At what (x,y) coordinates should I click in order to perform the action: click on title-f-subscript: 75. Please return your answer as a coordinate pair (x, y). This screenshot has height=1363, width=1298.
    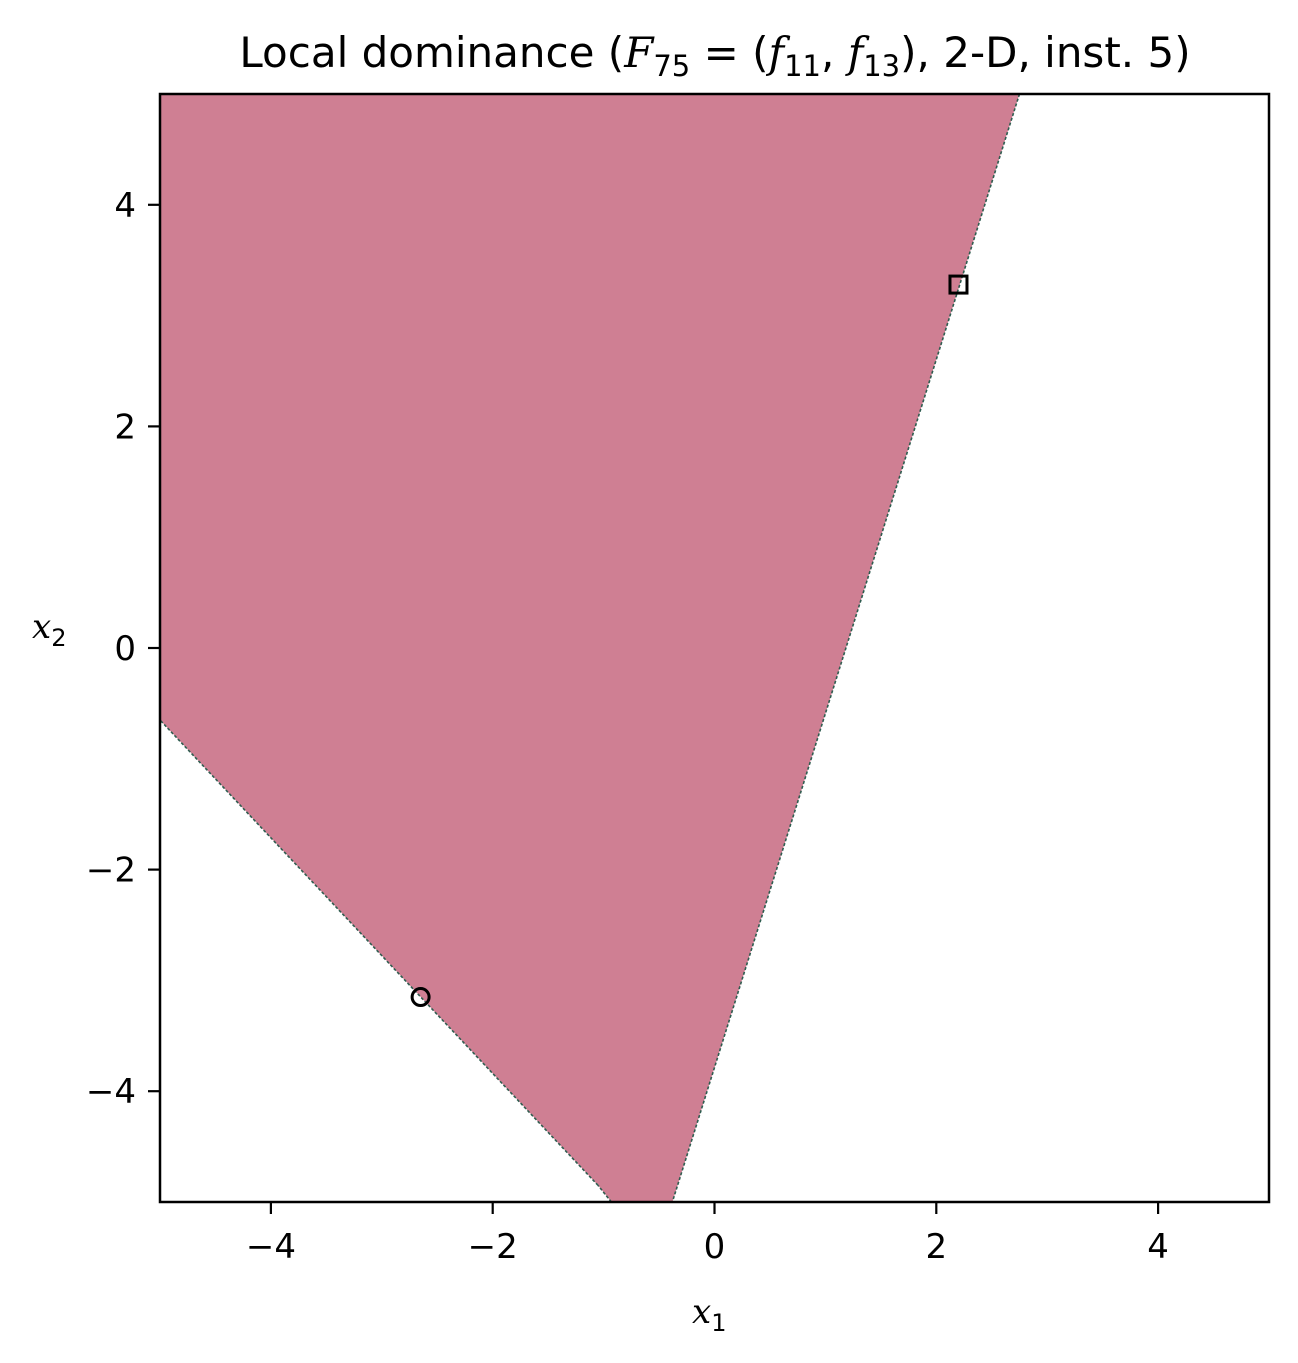
    Looking at the image, I should click on (672, 66).